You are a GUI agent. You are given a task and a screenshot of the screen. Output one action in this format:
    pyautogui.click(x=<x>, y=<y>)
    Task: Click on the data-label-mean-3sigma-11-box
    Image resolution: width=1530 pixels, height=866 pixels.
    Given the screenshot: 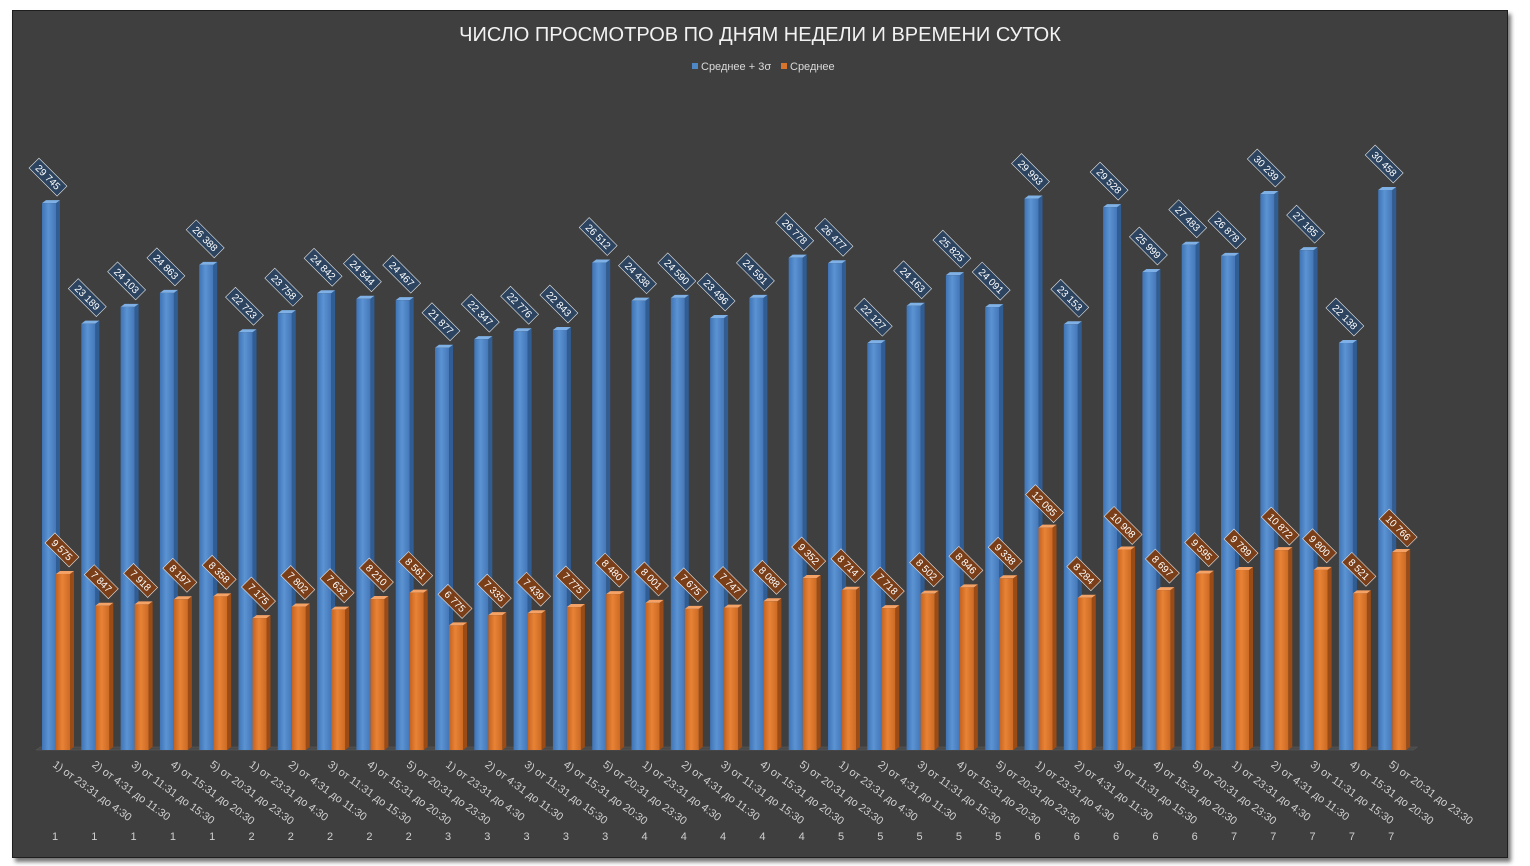 What is the action you would take?
    pyautogui.click(x=441, y=322)
    